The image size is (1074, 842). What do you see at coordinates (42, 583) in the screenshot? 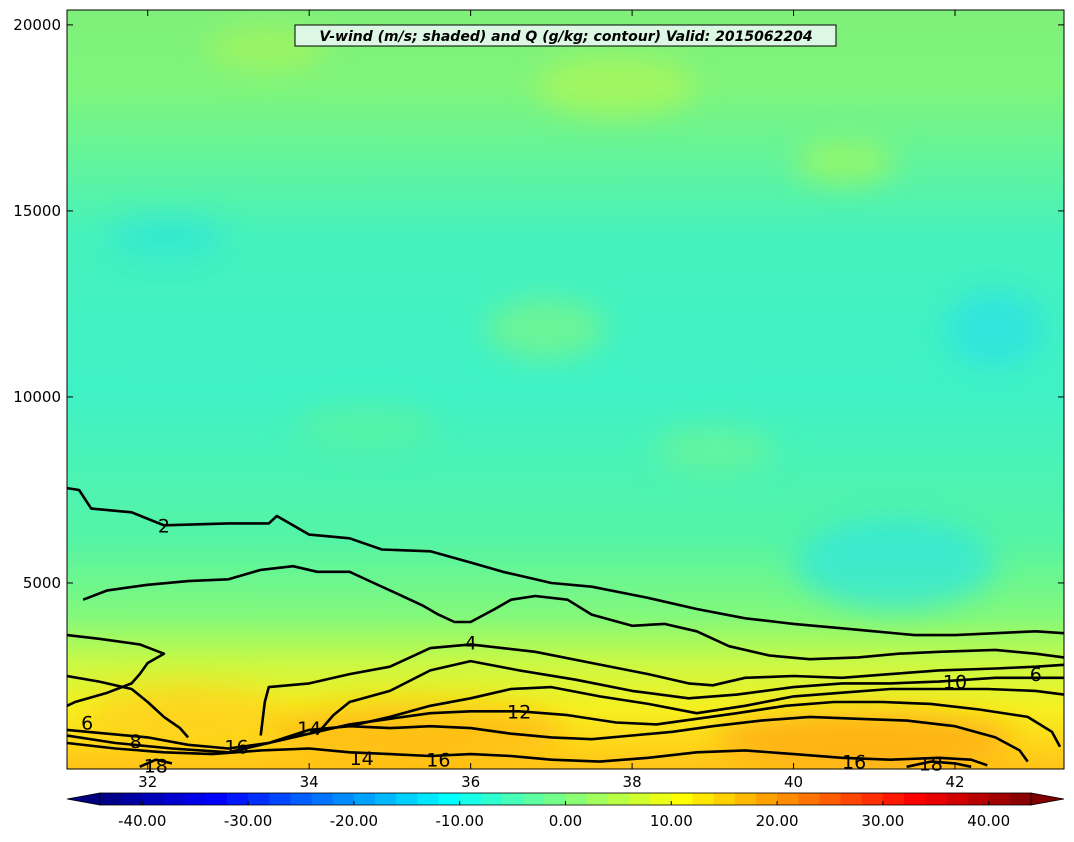
I see `y-tick-label: 5000` at bounding box center [42, 583].